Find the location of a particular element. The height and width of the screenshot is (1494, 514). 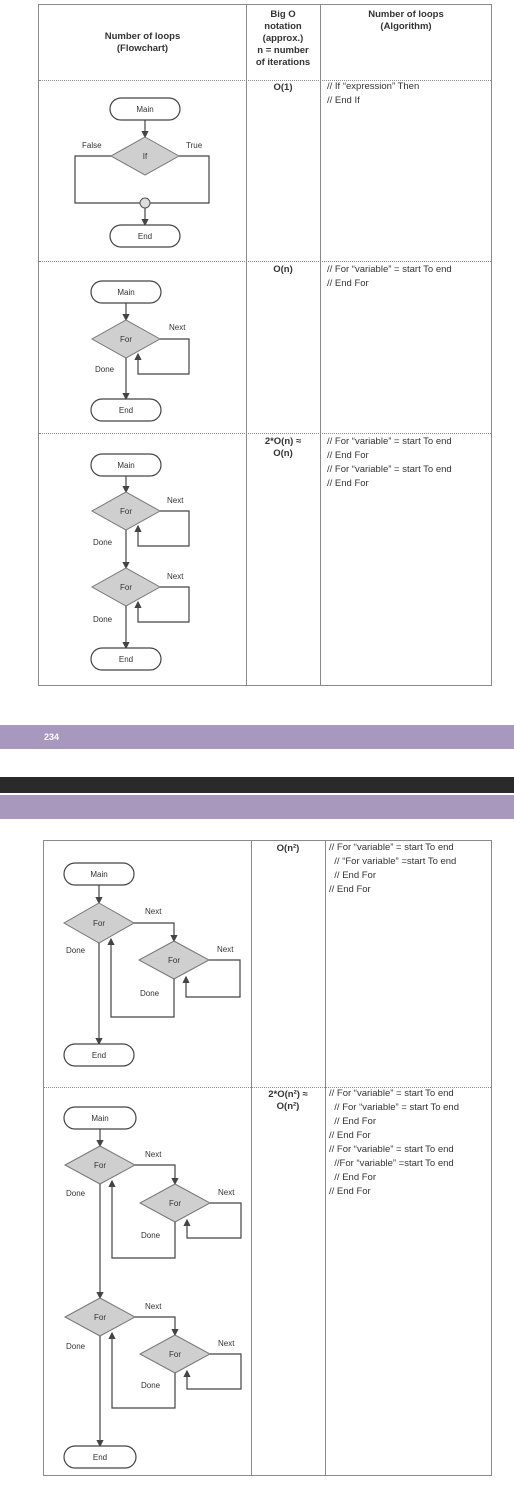

header-band is located at coordinates (257, 807).